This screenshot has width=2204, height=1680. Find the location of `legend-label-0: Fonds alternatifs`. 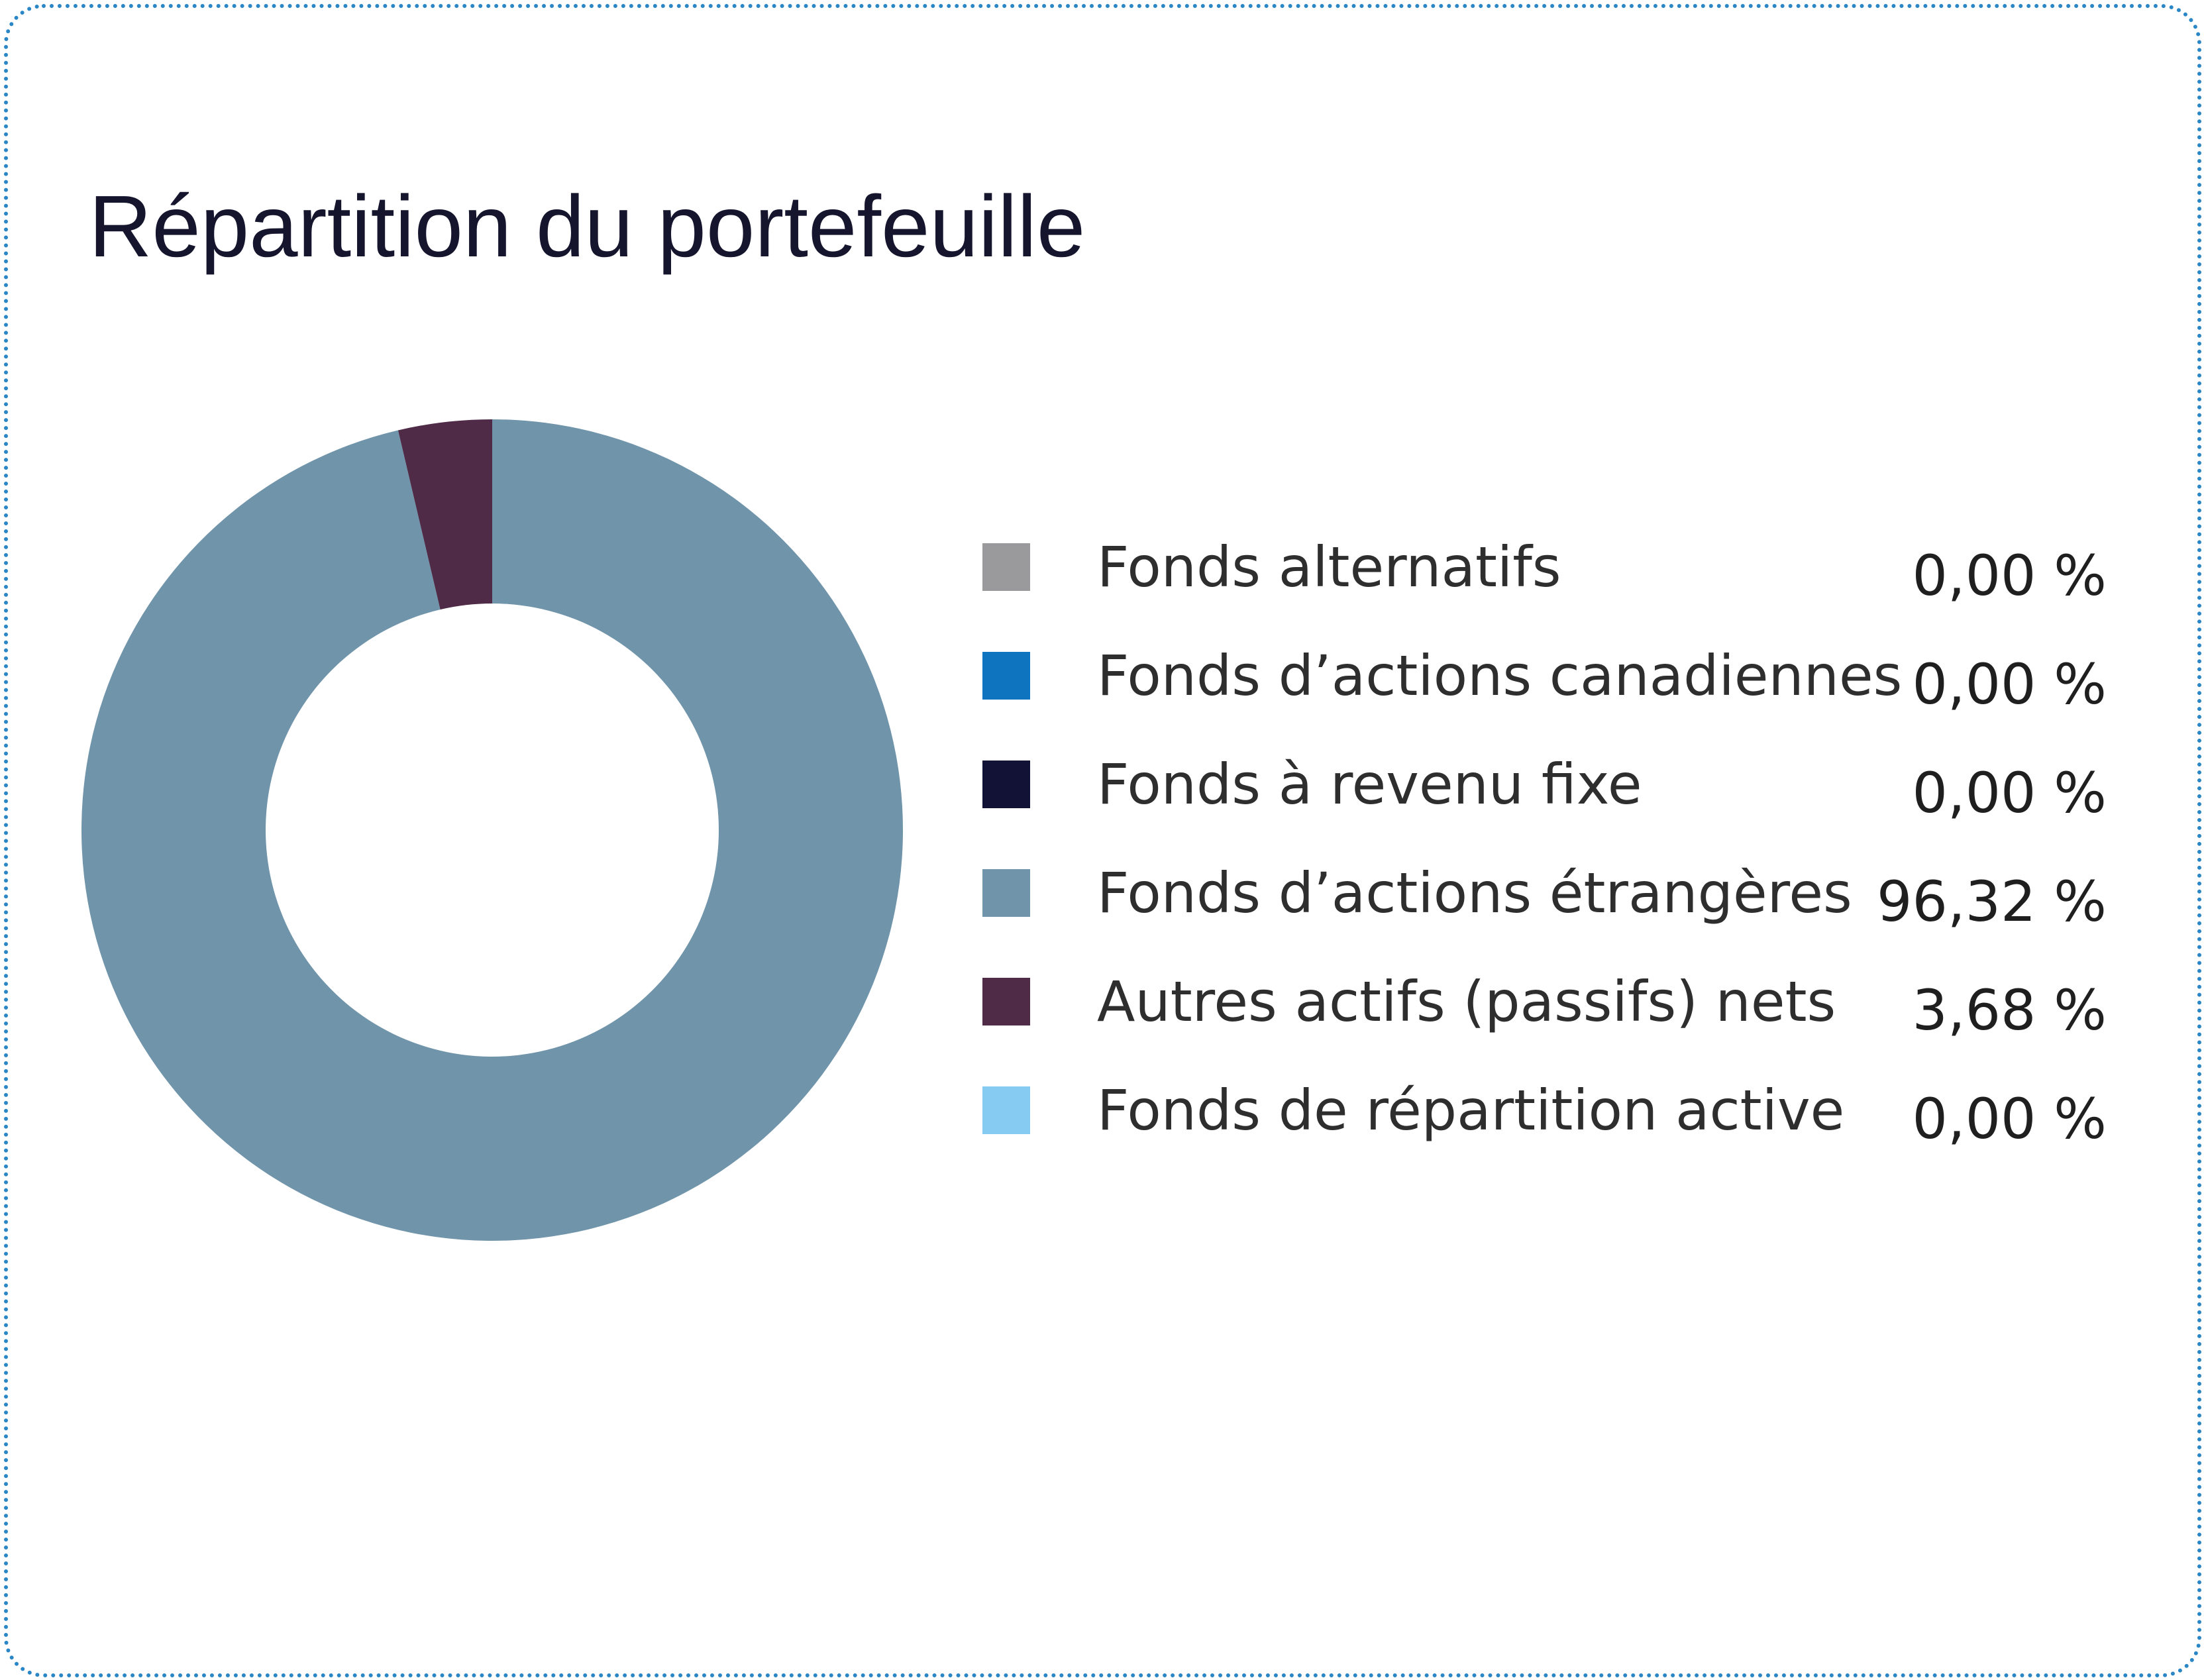

legend-label-0: Fonds alternatifs is located at coordinates (1329, 567).